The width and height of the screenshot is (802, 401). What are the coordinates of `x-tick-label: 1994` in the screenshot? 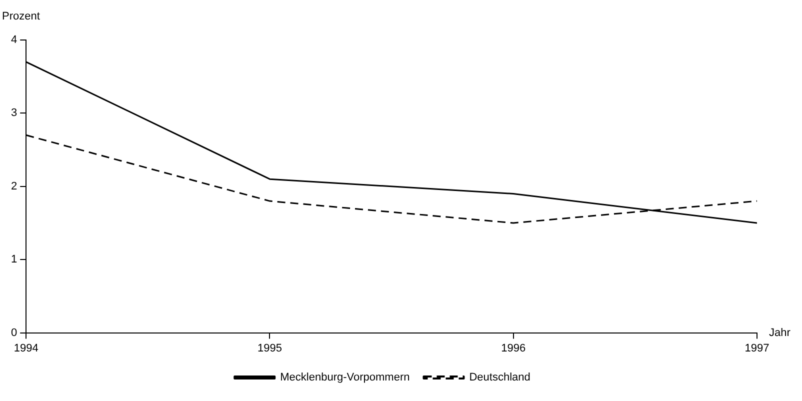 It's located at (26, 348).